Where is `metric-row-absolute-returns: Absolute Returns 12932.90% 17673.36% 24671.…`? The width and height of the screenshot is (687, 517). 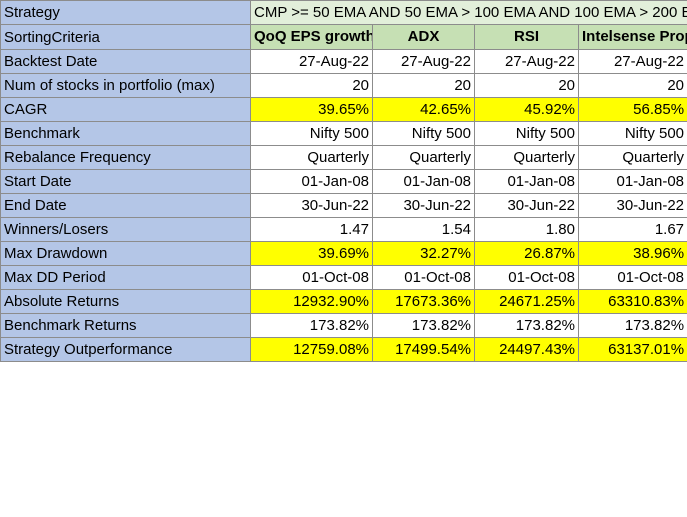
metric-row-absolute-returns: Absolute Returns 12932.90% 17673.36% 24671.… is located at coordinates (343, 301).